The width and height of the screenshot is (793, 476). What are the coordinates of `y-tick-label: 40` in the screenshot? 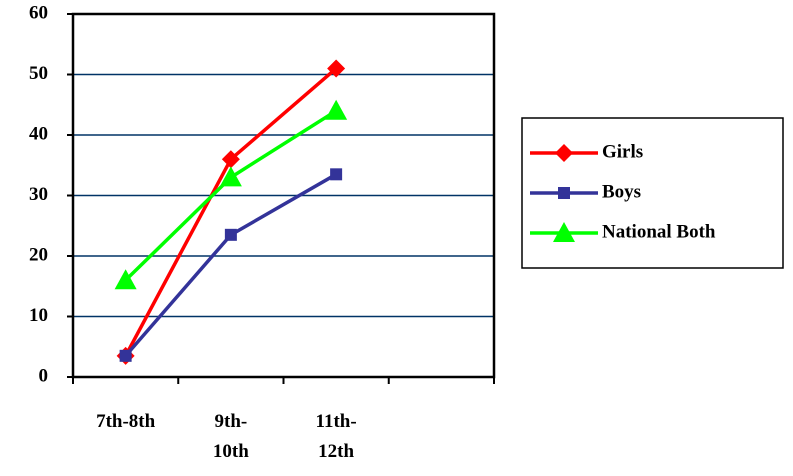 It's located at (38, 133).